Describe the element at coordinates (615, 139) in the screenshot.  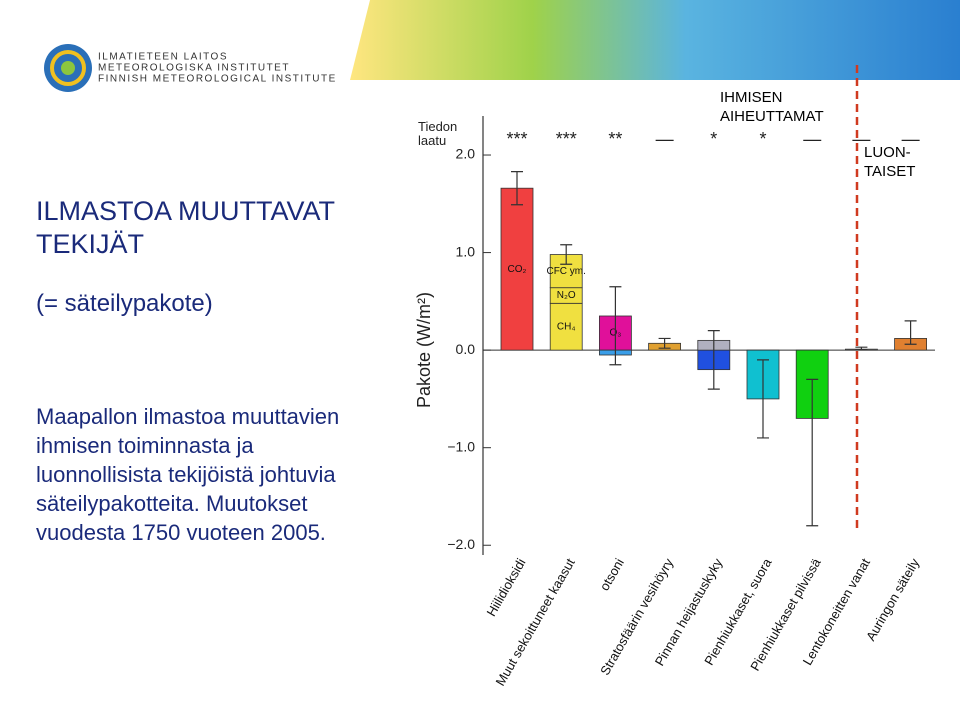
I see `quality-mark: **` at that location.